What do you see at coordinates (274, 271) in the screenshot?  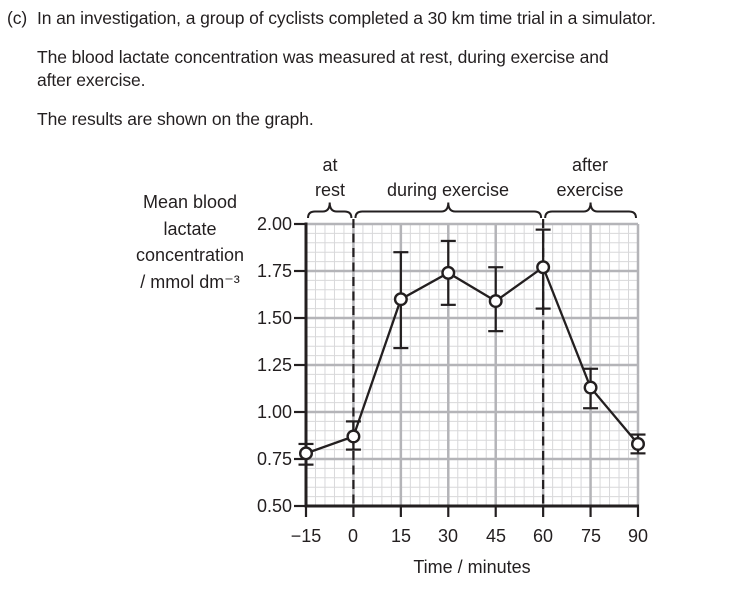 I see `y-tick-label: 1.75` at bounding box center [274, 271].